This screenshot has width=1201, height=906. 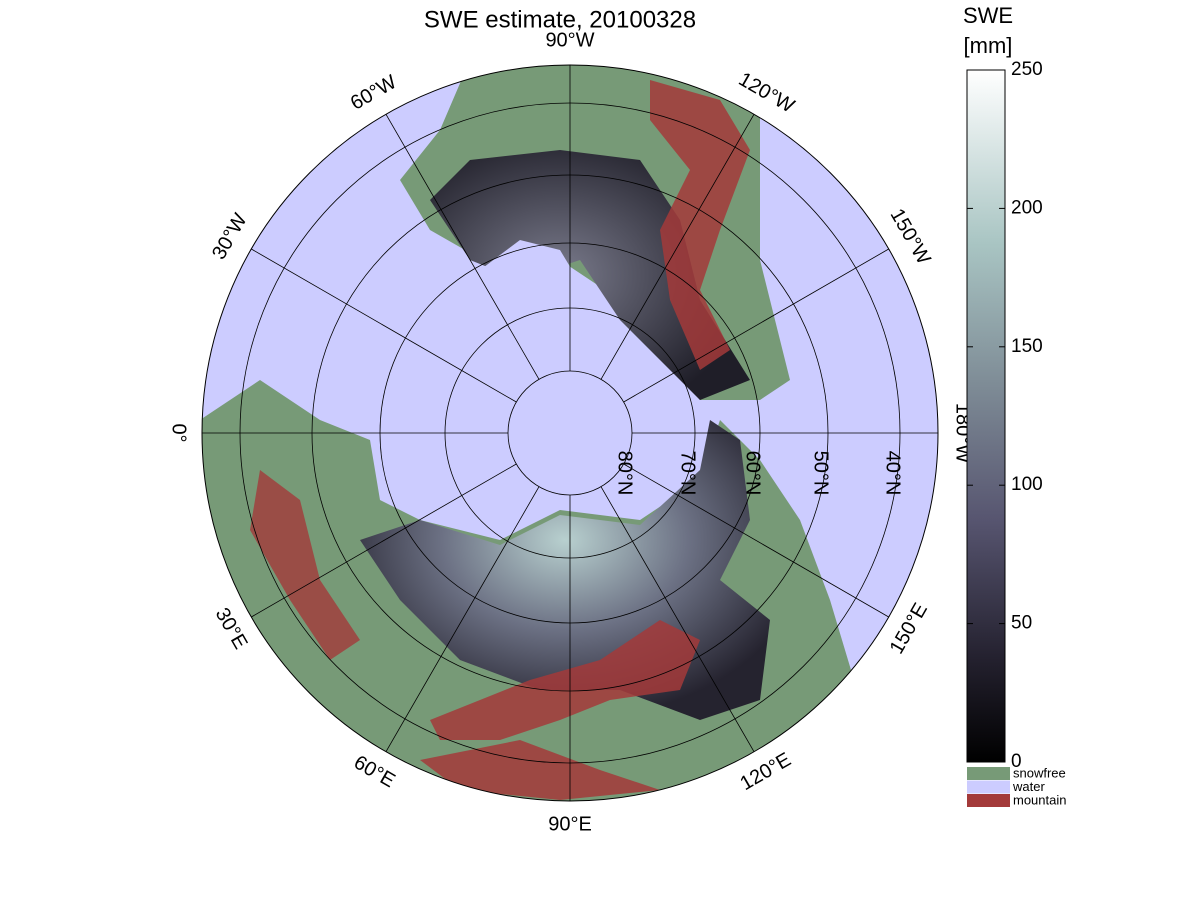 I want to click on colorbar-title: [mm], so click(x=988, y=45).